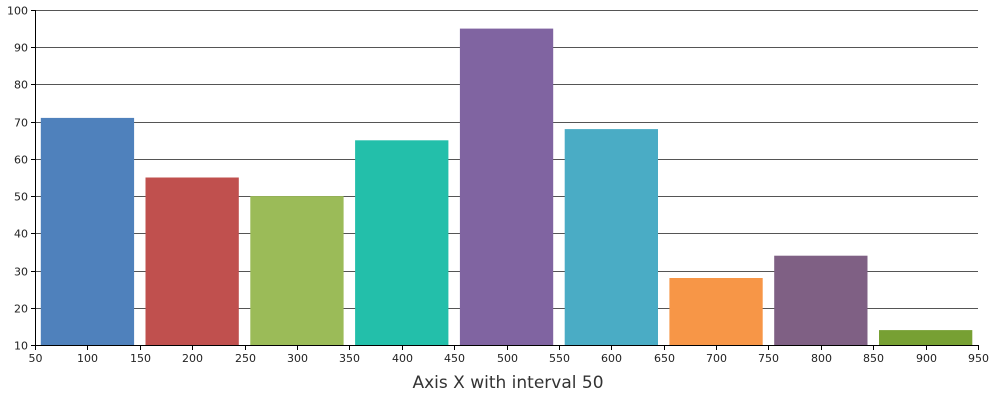 This screenshot has height=400, width=1000. Describe the element at coordinates (140, 358) in the screenshot. I see `x-tick-label: 150` at that location.